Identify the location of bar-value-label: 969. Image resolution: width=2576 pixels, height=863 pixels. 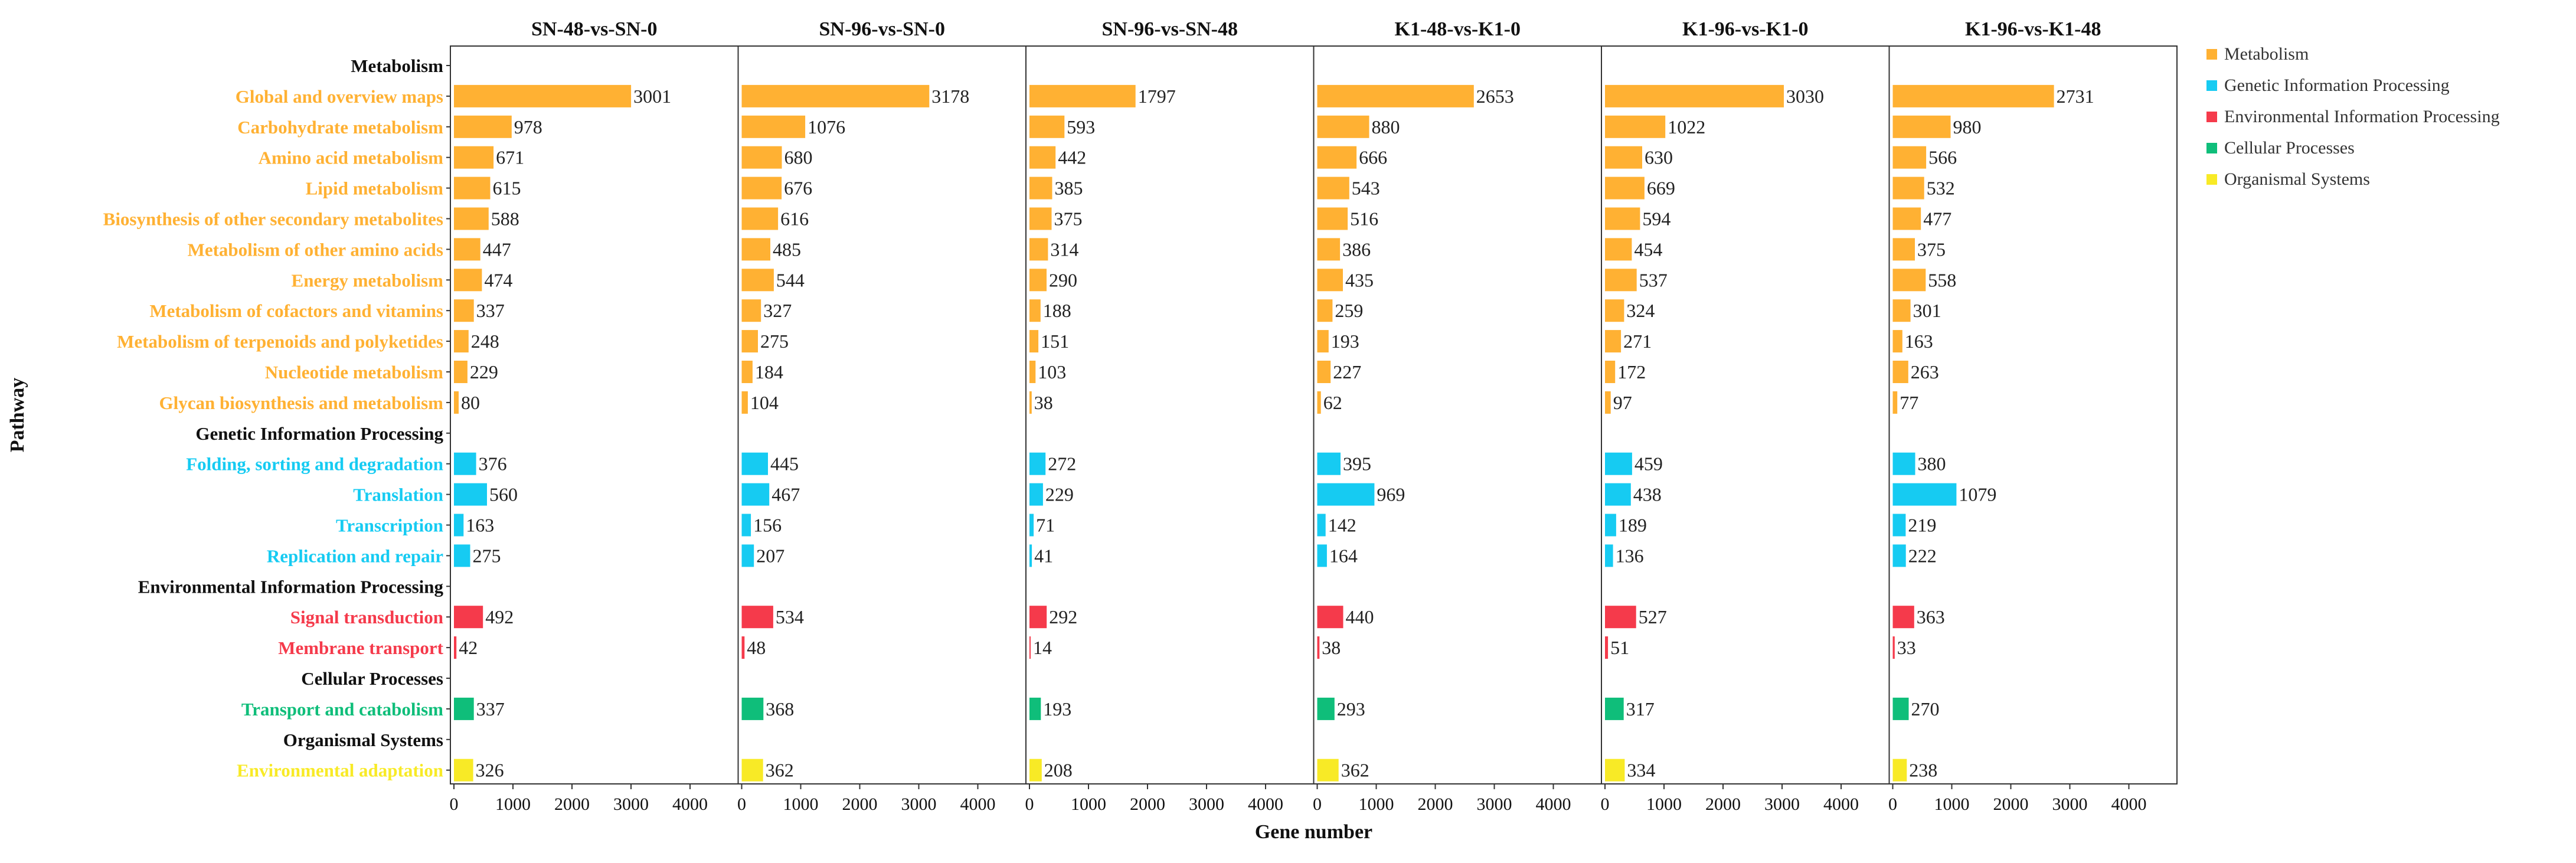
(1391, 494).